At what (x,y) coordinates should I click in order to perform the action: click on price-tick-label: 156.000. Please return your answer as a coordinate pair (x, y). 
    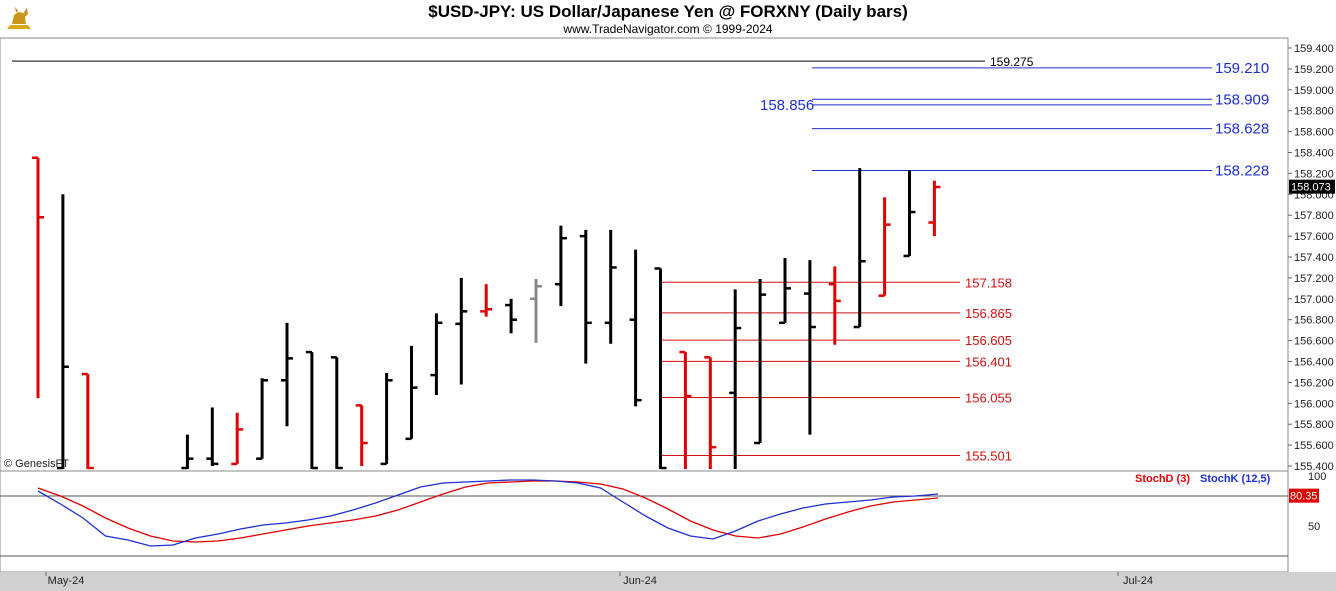
    Looking at the image, I should click on (1314, 404).